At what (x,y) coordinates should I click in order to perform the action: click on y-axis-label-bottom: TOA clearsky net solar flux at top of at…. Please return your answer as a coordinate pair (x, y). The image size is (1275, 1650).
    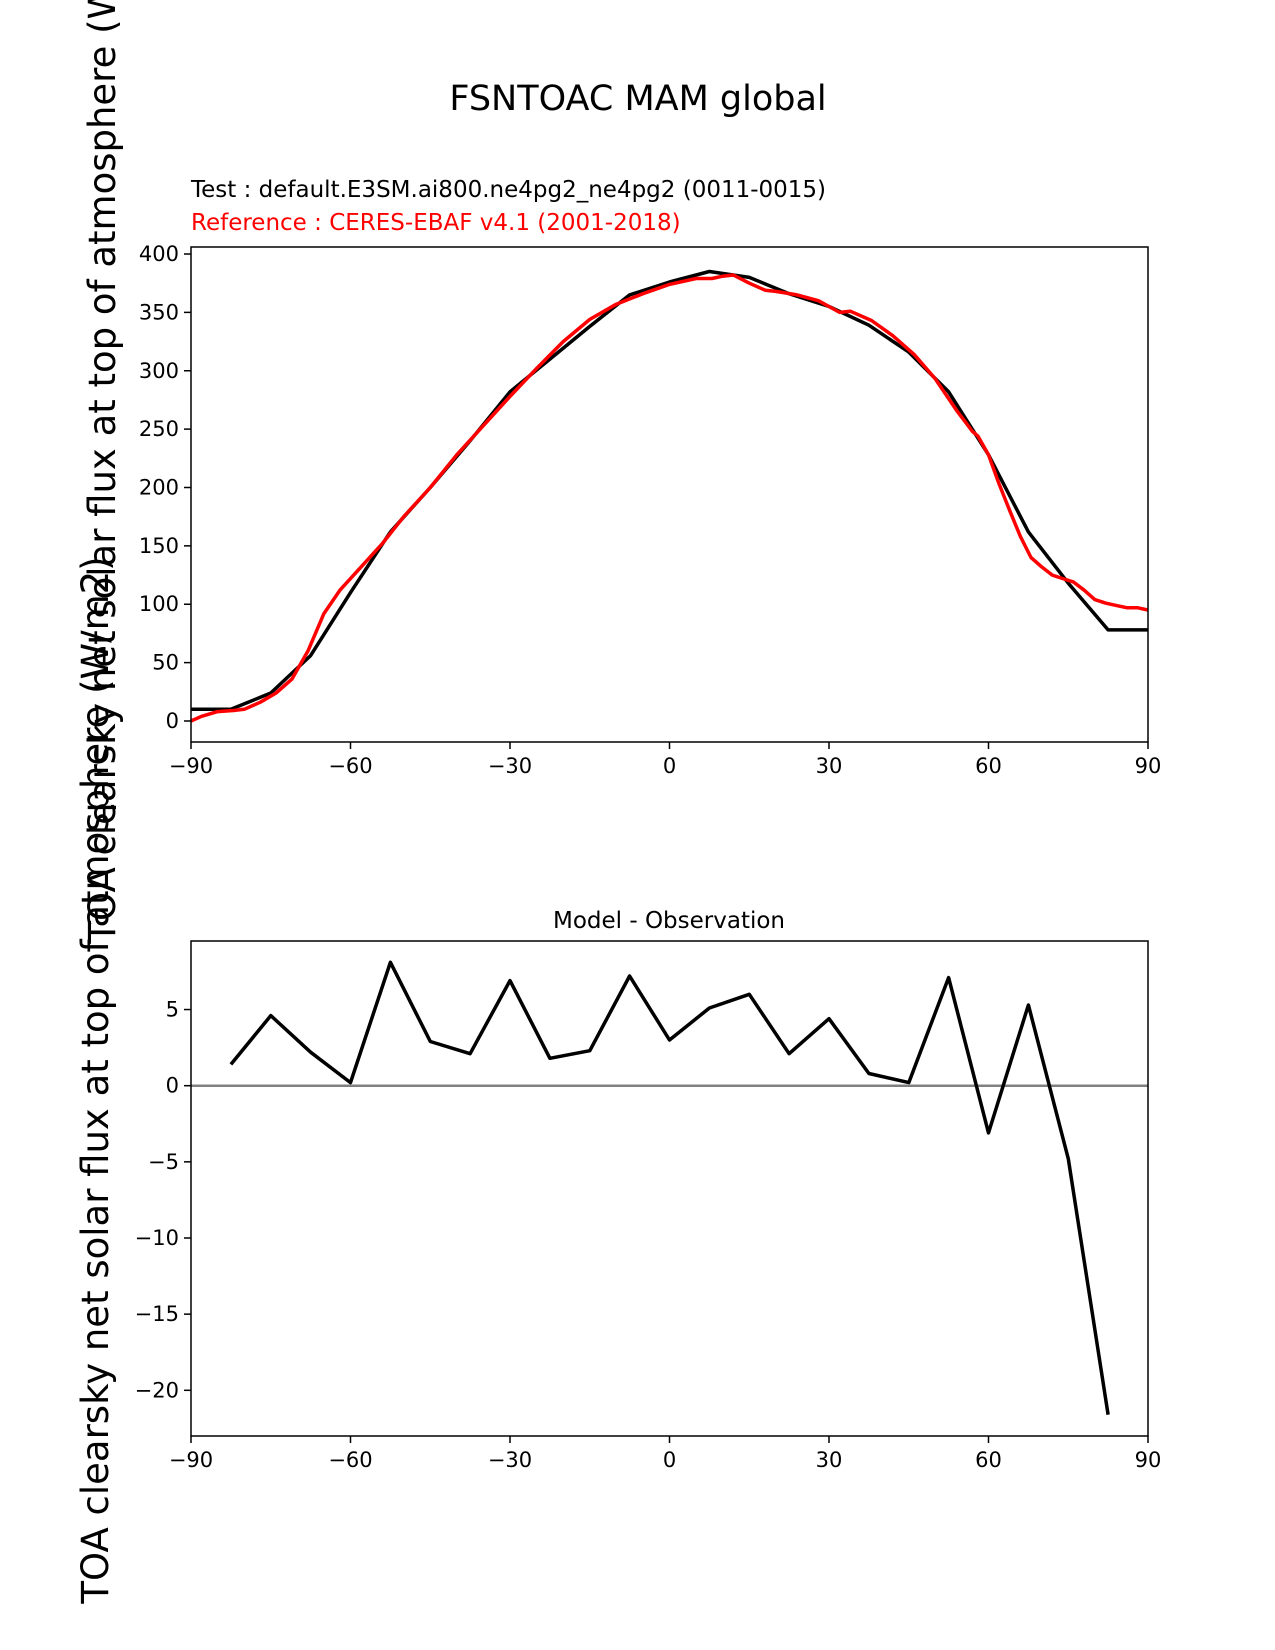
    Looking at the image, I should click on (95, 1080).